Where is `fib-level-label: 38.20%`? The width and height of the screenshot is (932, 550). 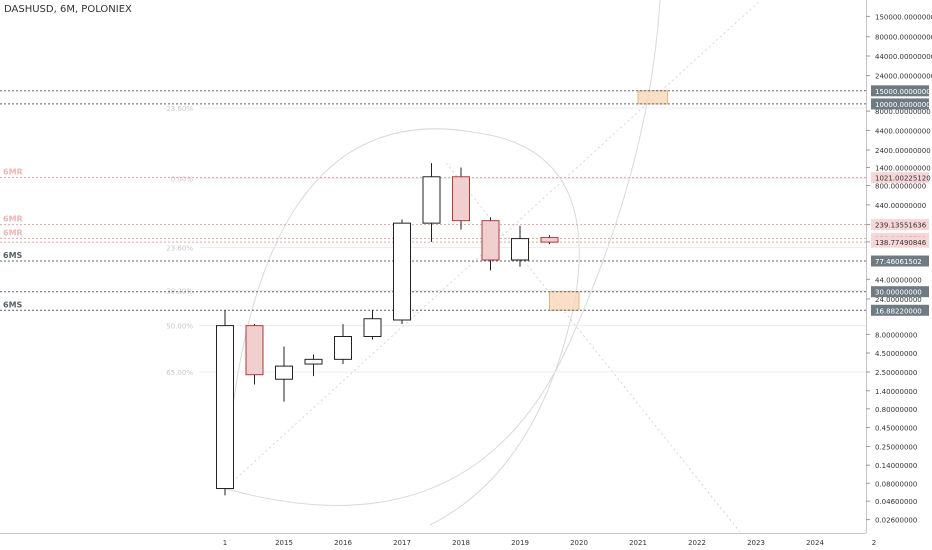 fib-level-label: 38.20% is located at coordinates (179, 292).